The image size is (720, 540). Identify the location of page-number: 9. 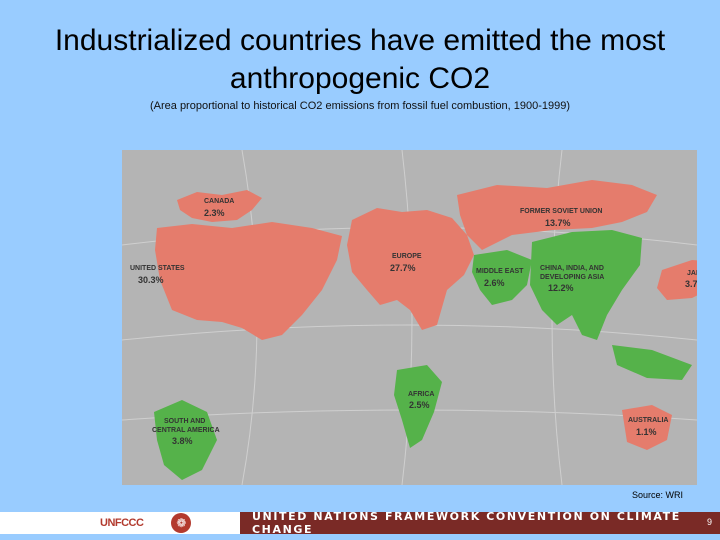
(709, 522).